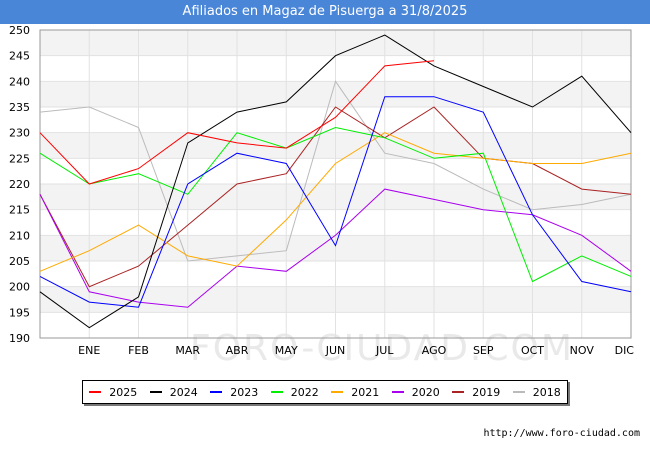 Image resolution: width=650 pixels, height=450 pixels. I want to click on y-axis-labels: 190 195 200 205 210 215 220 225 230 235 240 245 250, so click(19, 184).